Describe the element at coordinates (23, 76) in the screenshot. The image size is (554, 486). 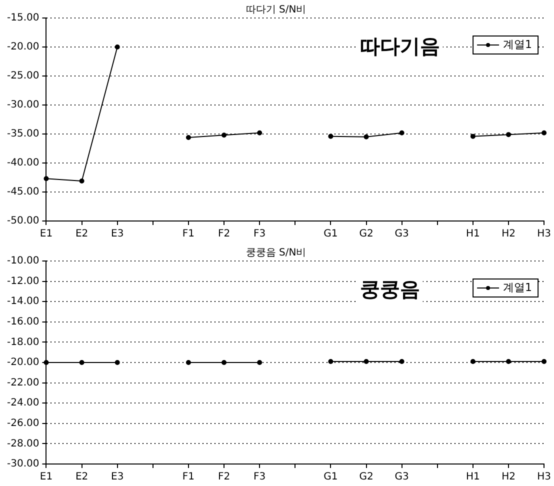
I see `y-tick-label: -25.00` at that location.